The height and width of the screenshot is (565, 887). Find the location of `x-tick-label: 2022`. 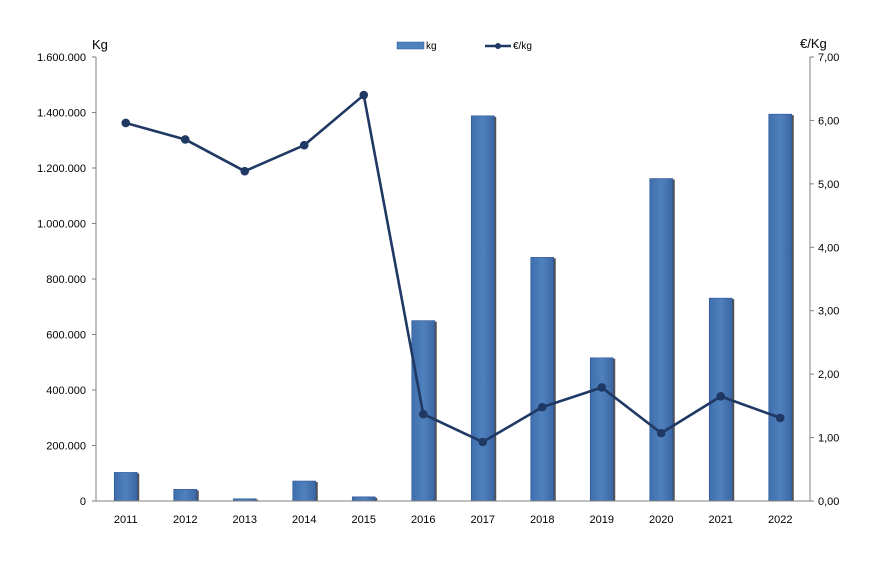

x-tick-label: 2022 is located at coordinates (780, 520).